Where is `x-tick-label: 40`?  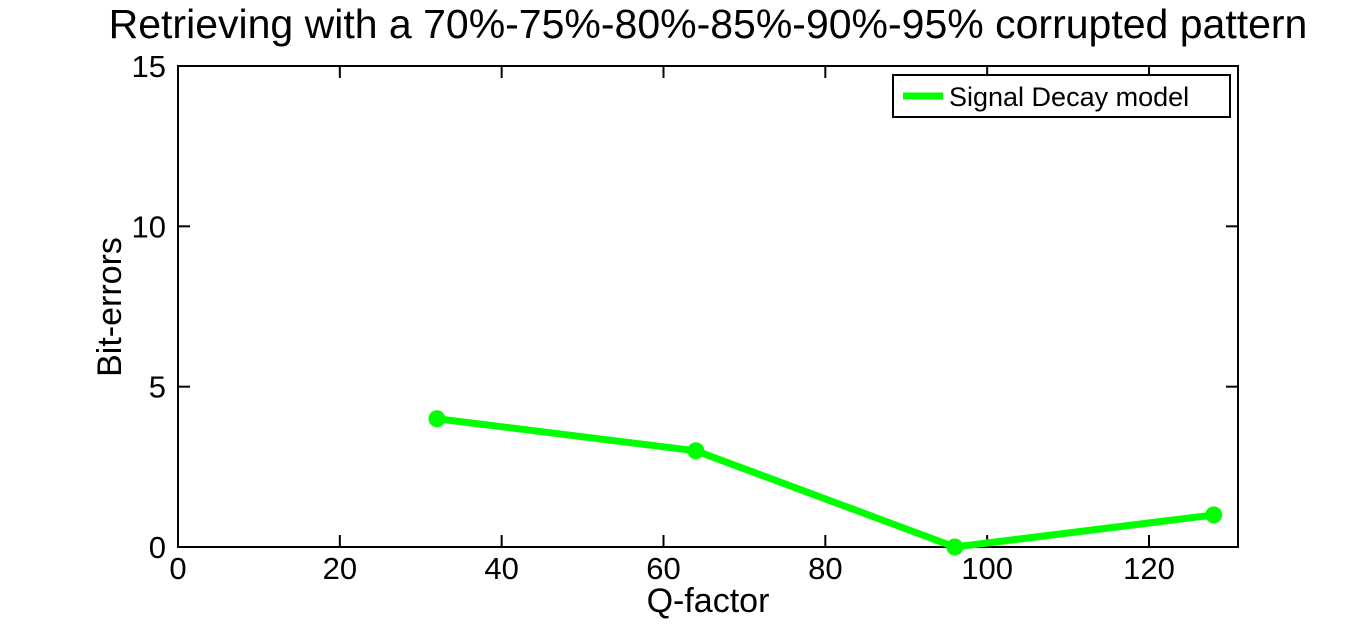 x-tick-label: 40 is located at coordinates (501, 568).